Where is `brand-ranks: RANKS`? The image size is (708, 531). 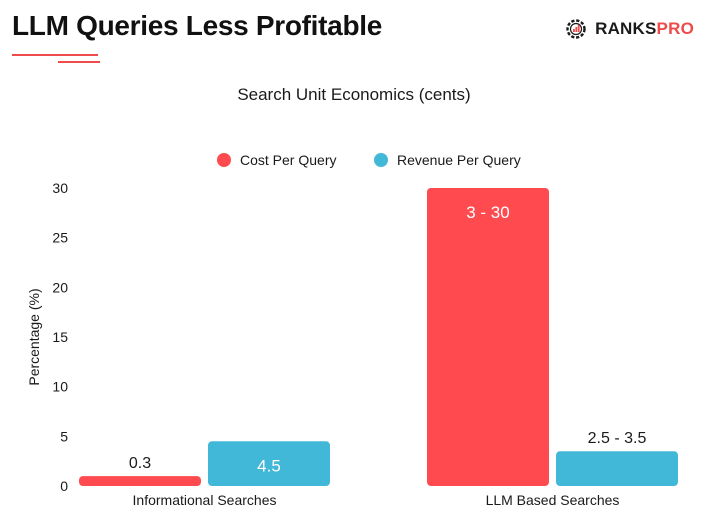
brand-ranks: RANKS is located at coordinates (626, 28).